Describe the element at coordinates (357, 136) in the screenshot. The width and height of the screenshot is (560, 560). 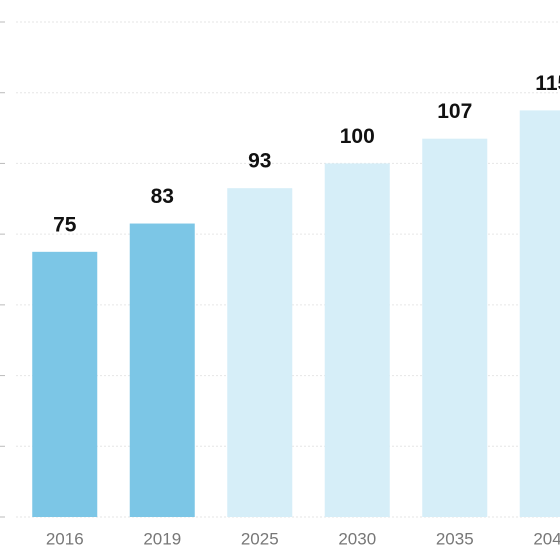
I see `value-label: 100` at that location.